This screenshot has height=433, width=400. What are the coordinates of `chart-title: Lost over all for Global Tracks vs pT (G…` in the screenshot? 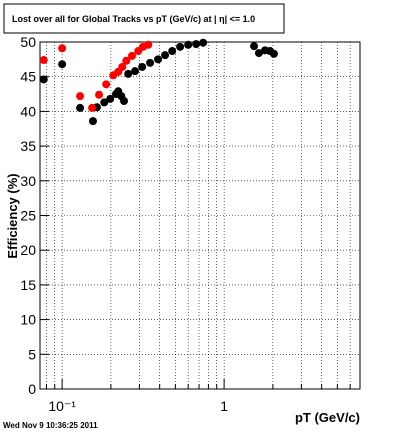 It's located at (133, 19).